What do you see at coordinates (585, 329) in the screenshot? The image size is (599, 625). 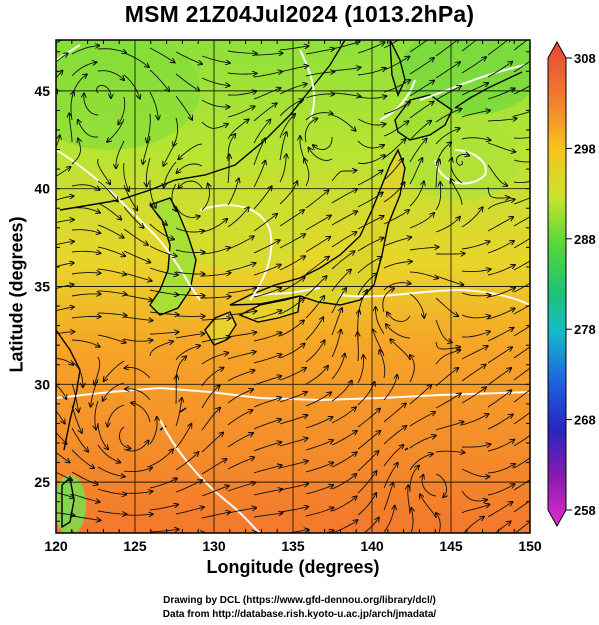 I see `colorbar-label: 278` at bounding box center [585, 329].